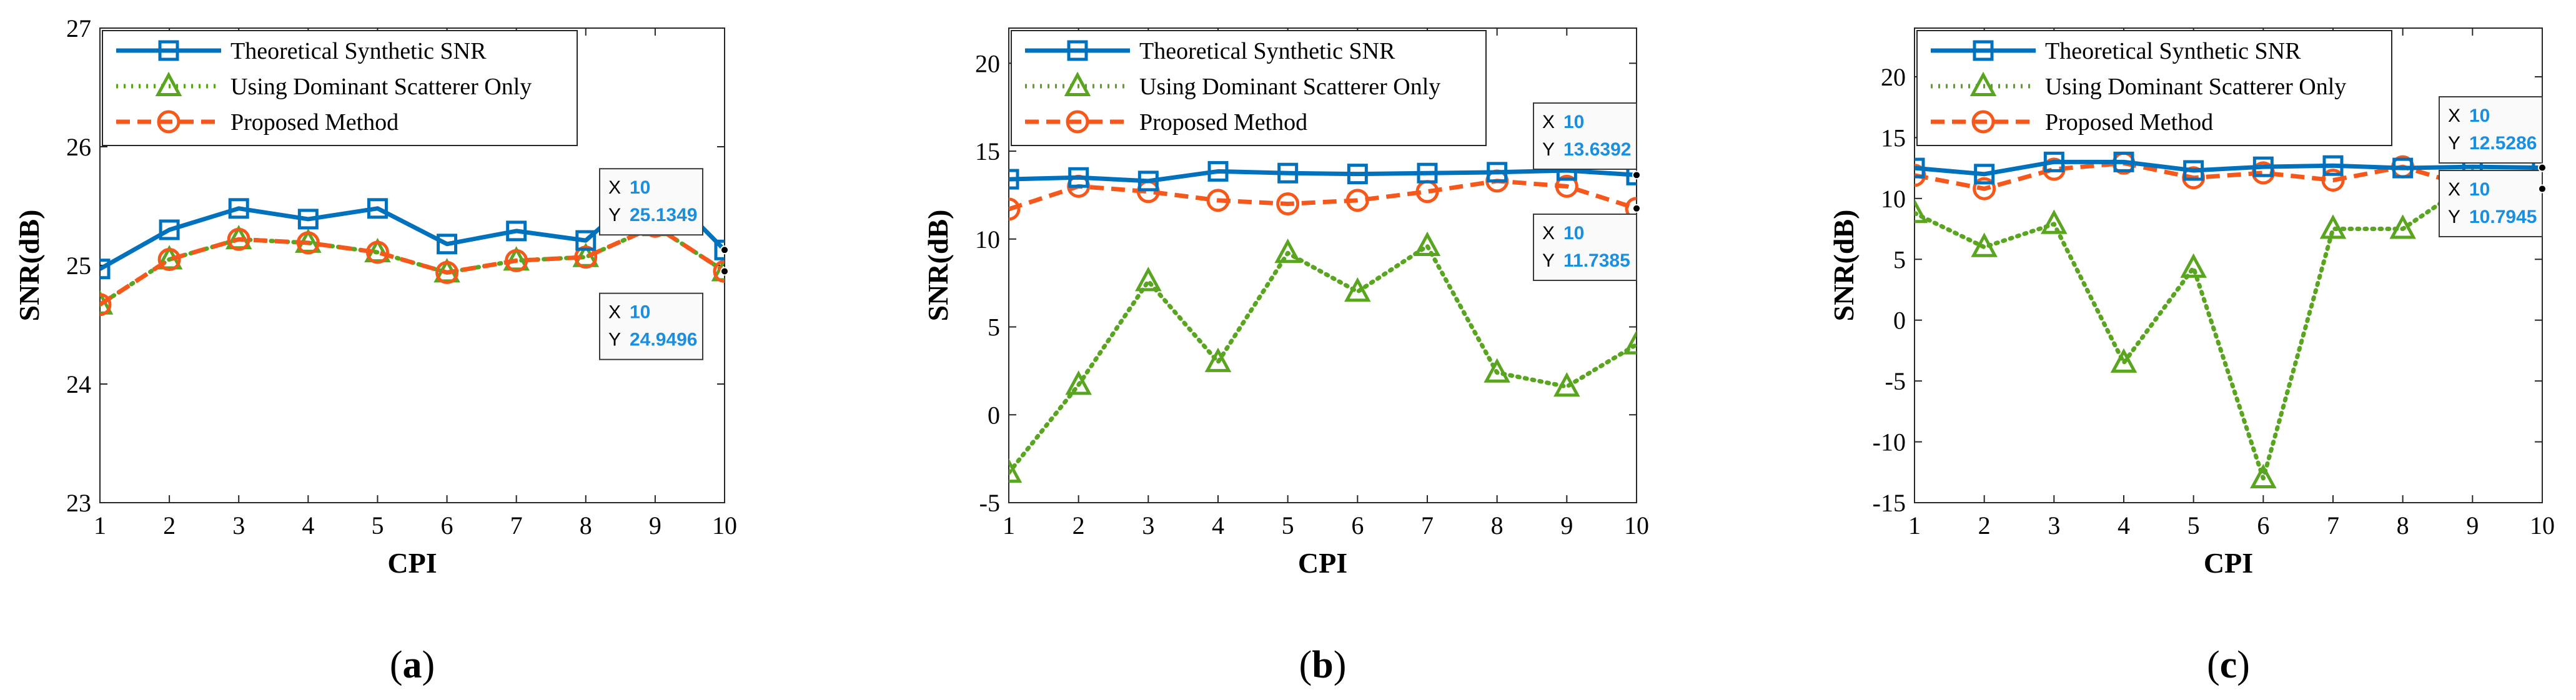  Describe the element at coordinates (78, 28) in the screenshot. I see `y-tick-label: 27` at that location.